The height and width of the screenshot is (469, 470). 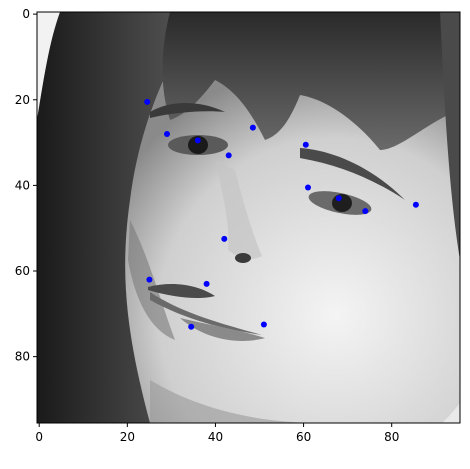 I want to click on x-tick-label: 40, so click(x=215, y=437).